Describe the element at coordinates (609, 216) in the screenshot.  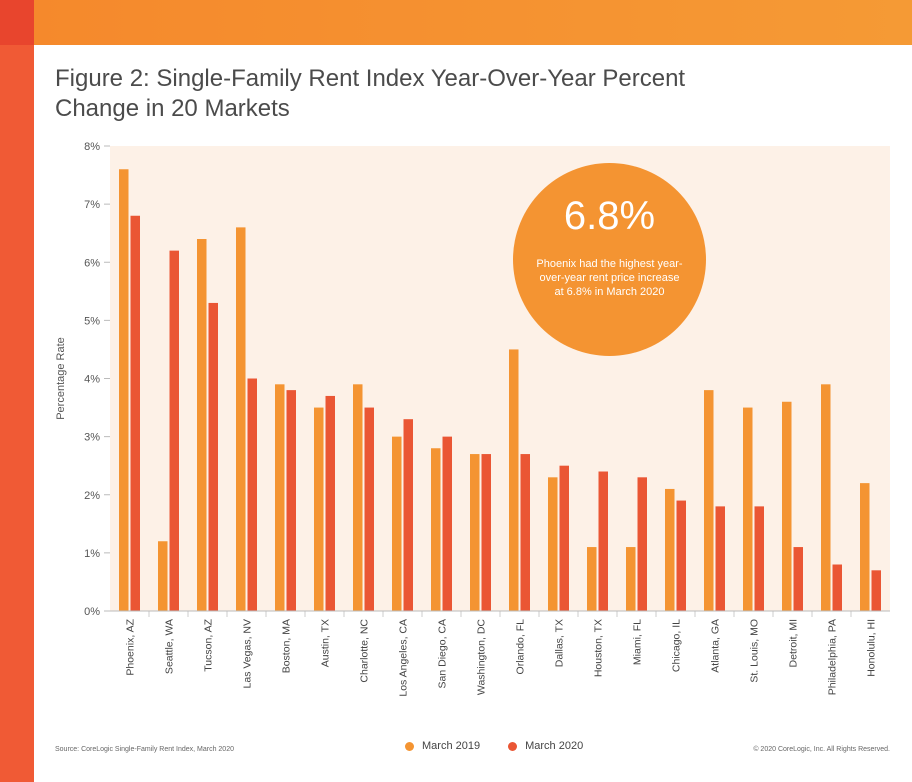
I see `callout-value: 6.8%` at that location.